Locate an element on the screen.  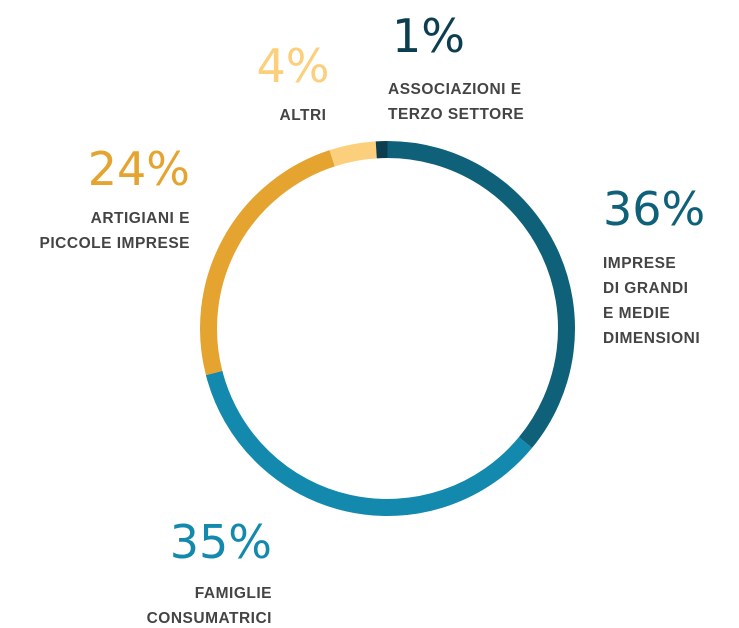
category-label: ARTIGIANI E is located at coordinates (140, 218).